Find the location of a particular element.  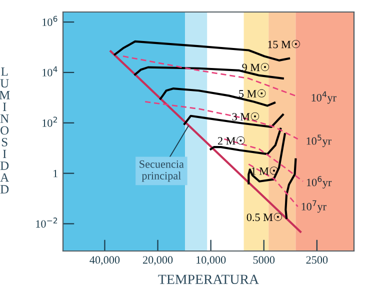

x-tick-label: 5000 is located at coordinates (264, 260).